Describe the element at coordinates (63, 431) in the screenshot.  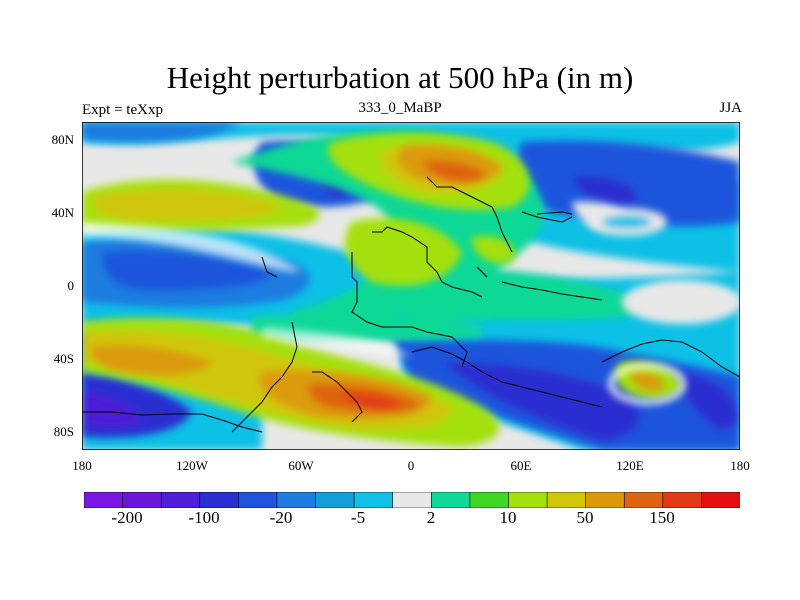
I see `lat-tick-label: 80S` at that location.